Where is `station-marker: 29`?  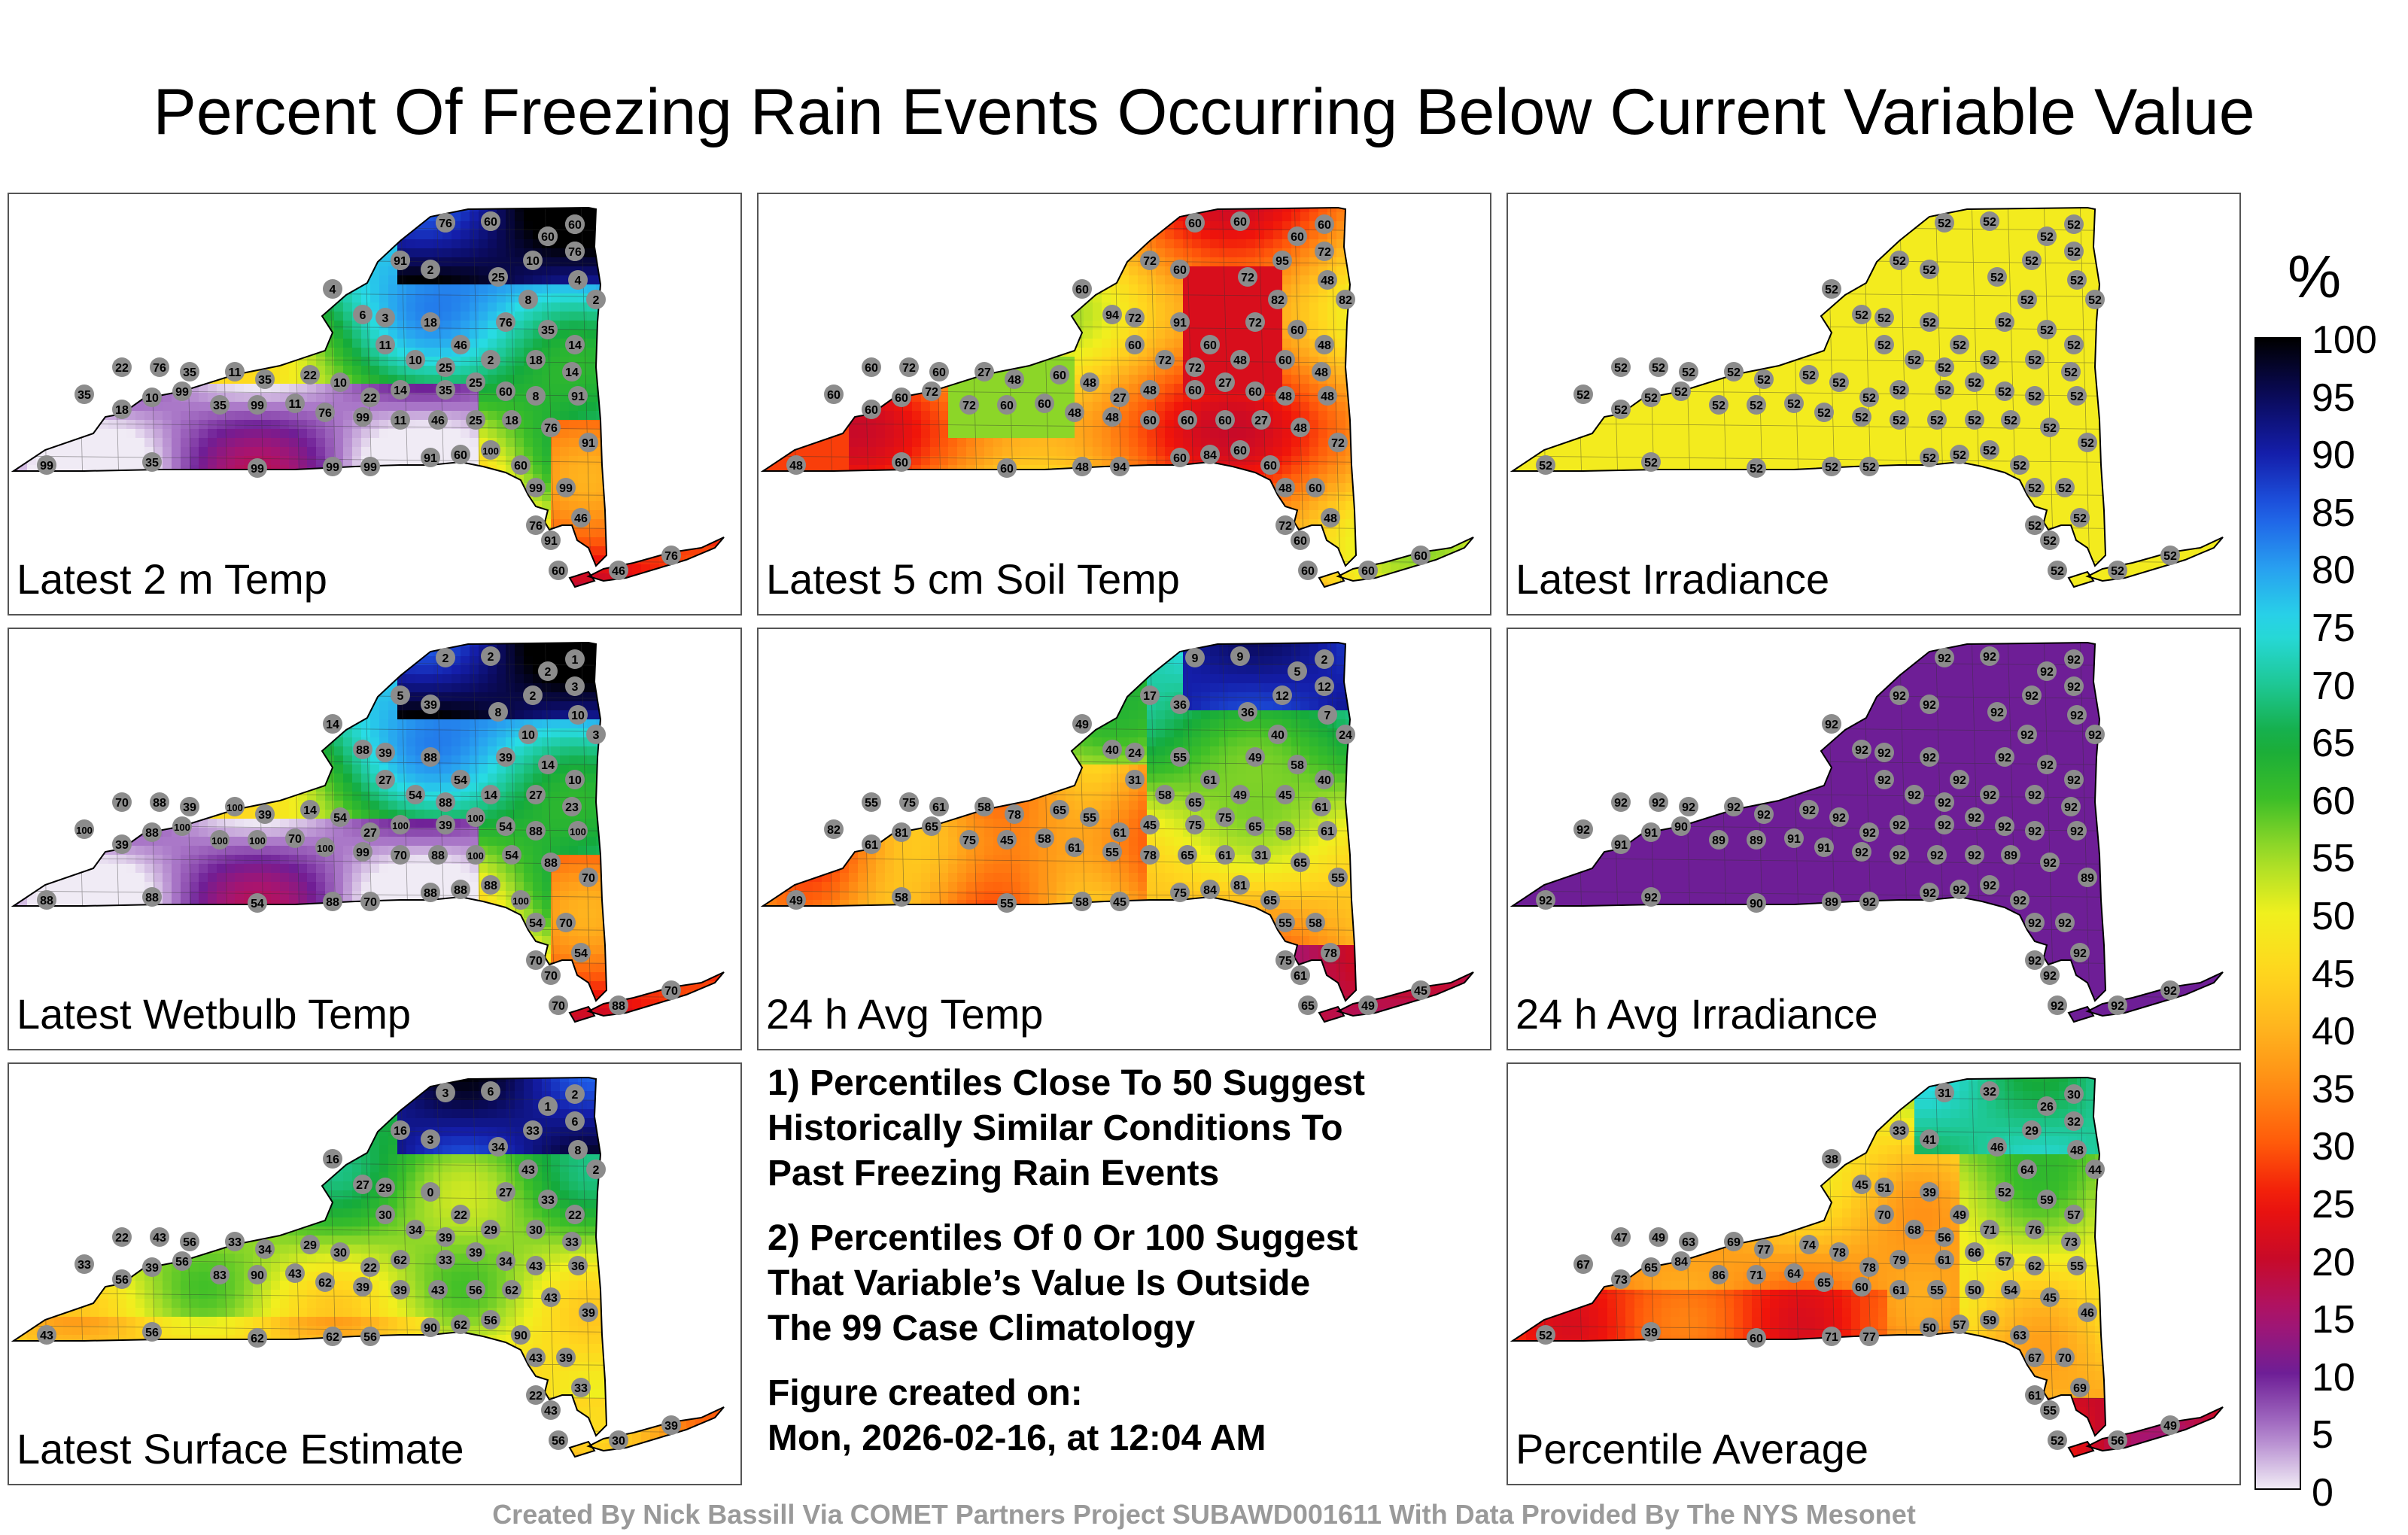
station-marker: 29 is located at coordinates (2032, 1130).